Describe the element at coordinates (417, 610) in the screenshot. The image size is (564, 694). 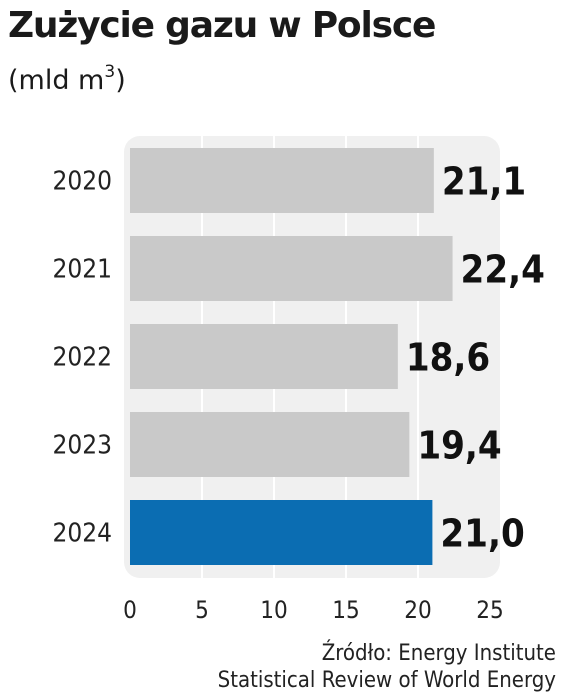
I see `x-tick-label: 20` at that location.